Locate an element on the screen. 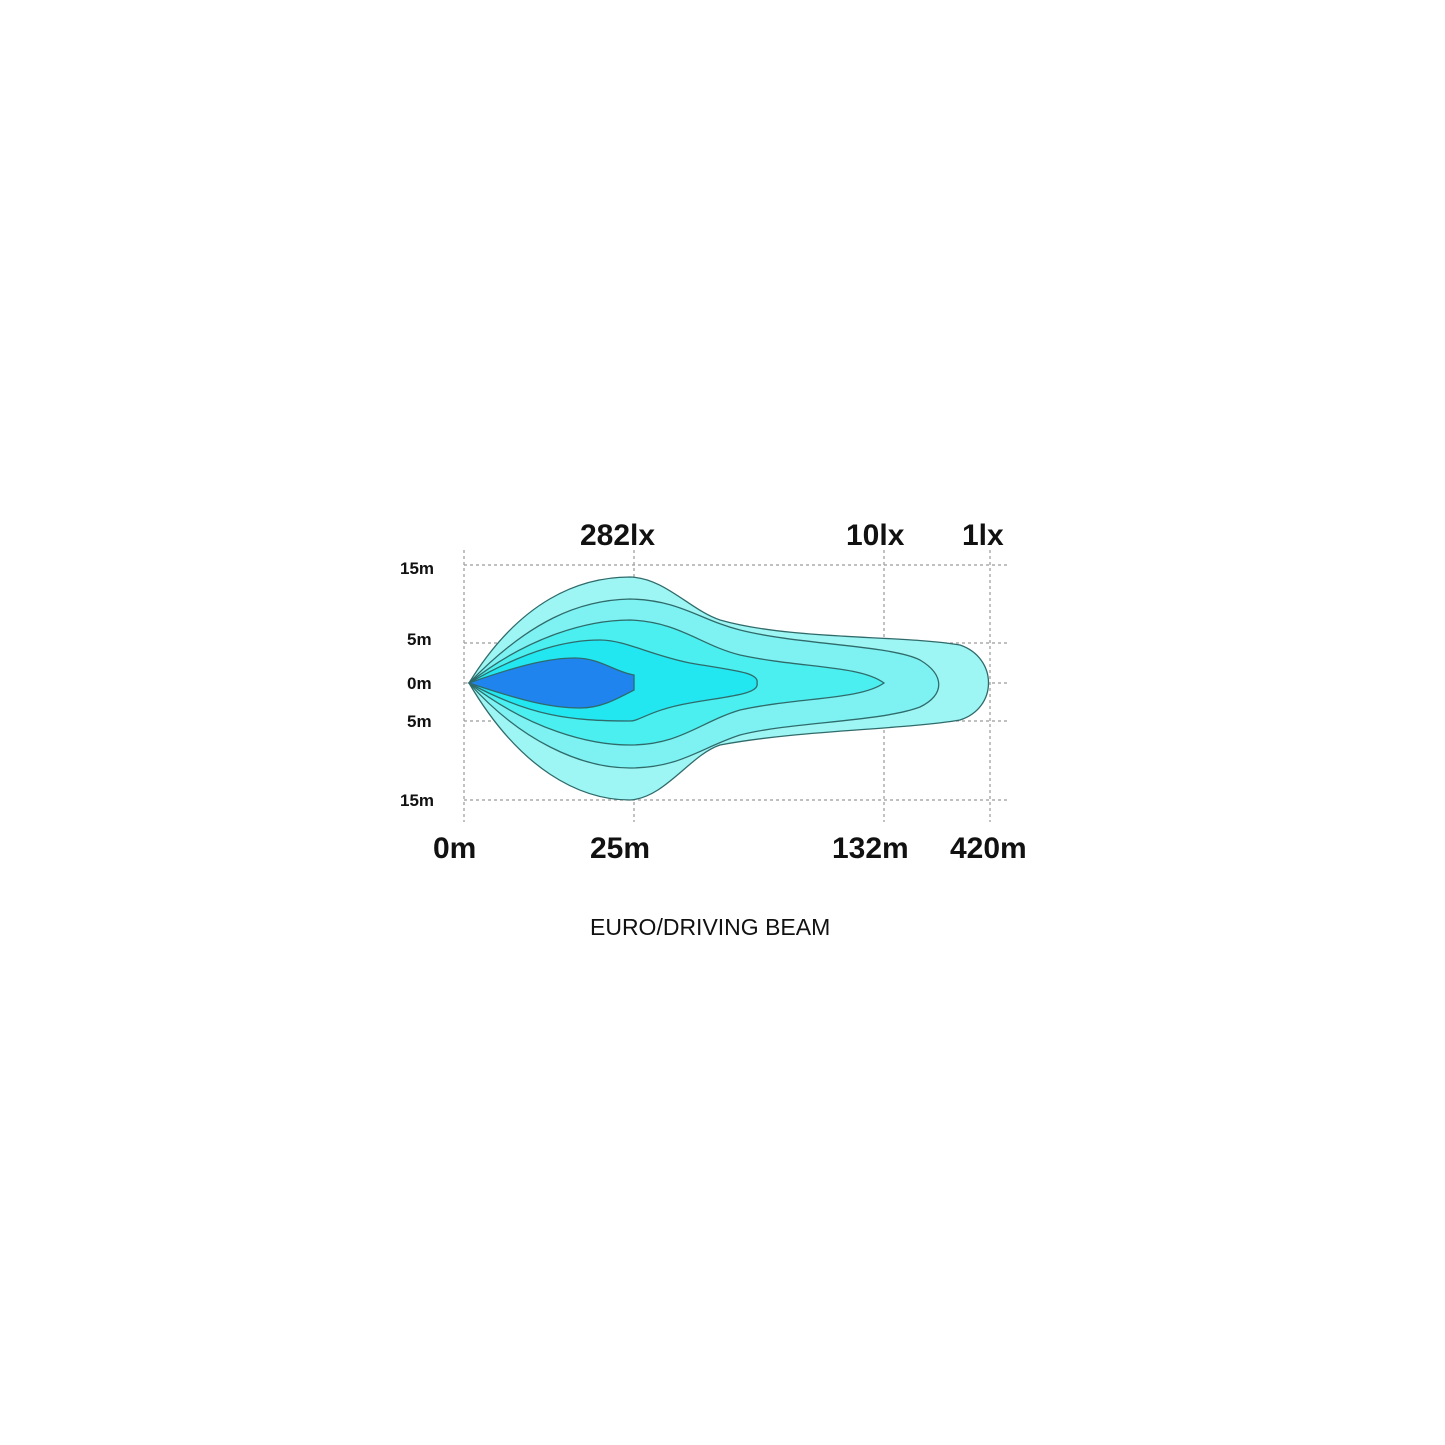 The image size is (1445, 1445). lux-label-282lx: 282lx is located at coordinates (617, 535).